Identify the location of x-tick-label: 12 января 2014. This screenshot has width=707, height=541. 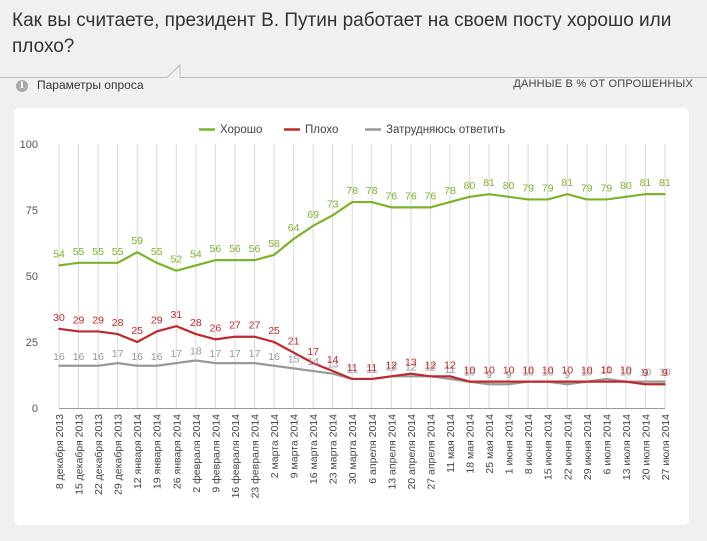
(138, 451).